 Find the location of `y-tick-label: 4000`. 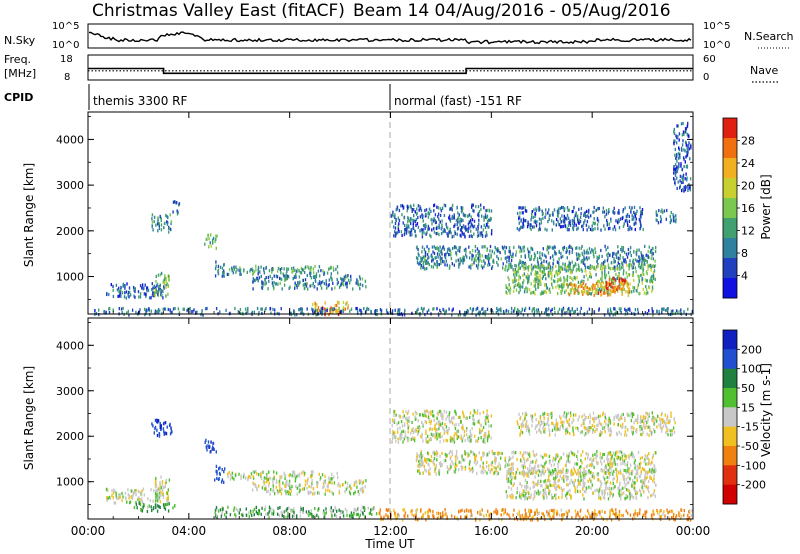

y-tick-label: 4000 is located at coordinates (70, 139).